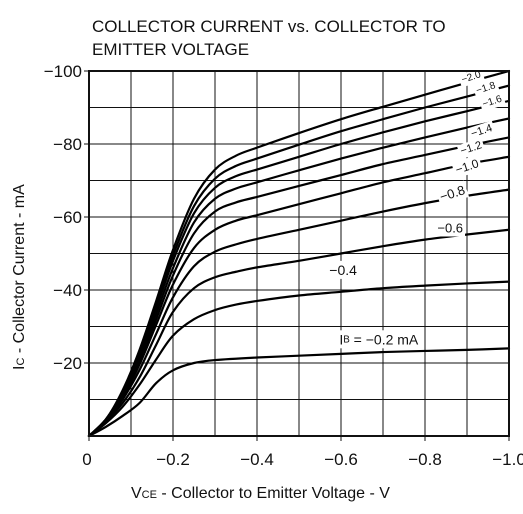 This screenshot has width=523, height=514. I want to click on chart-title-line2: EMITTER VOLTAGE, so click(170, 49).